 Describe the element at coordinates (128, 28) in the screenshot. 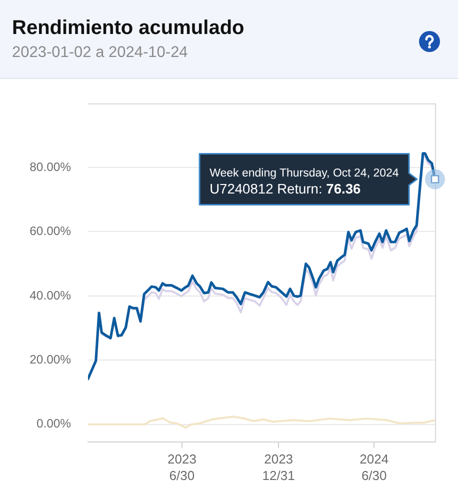

I see `chart-title: Rendimiento acumulado` at that location.